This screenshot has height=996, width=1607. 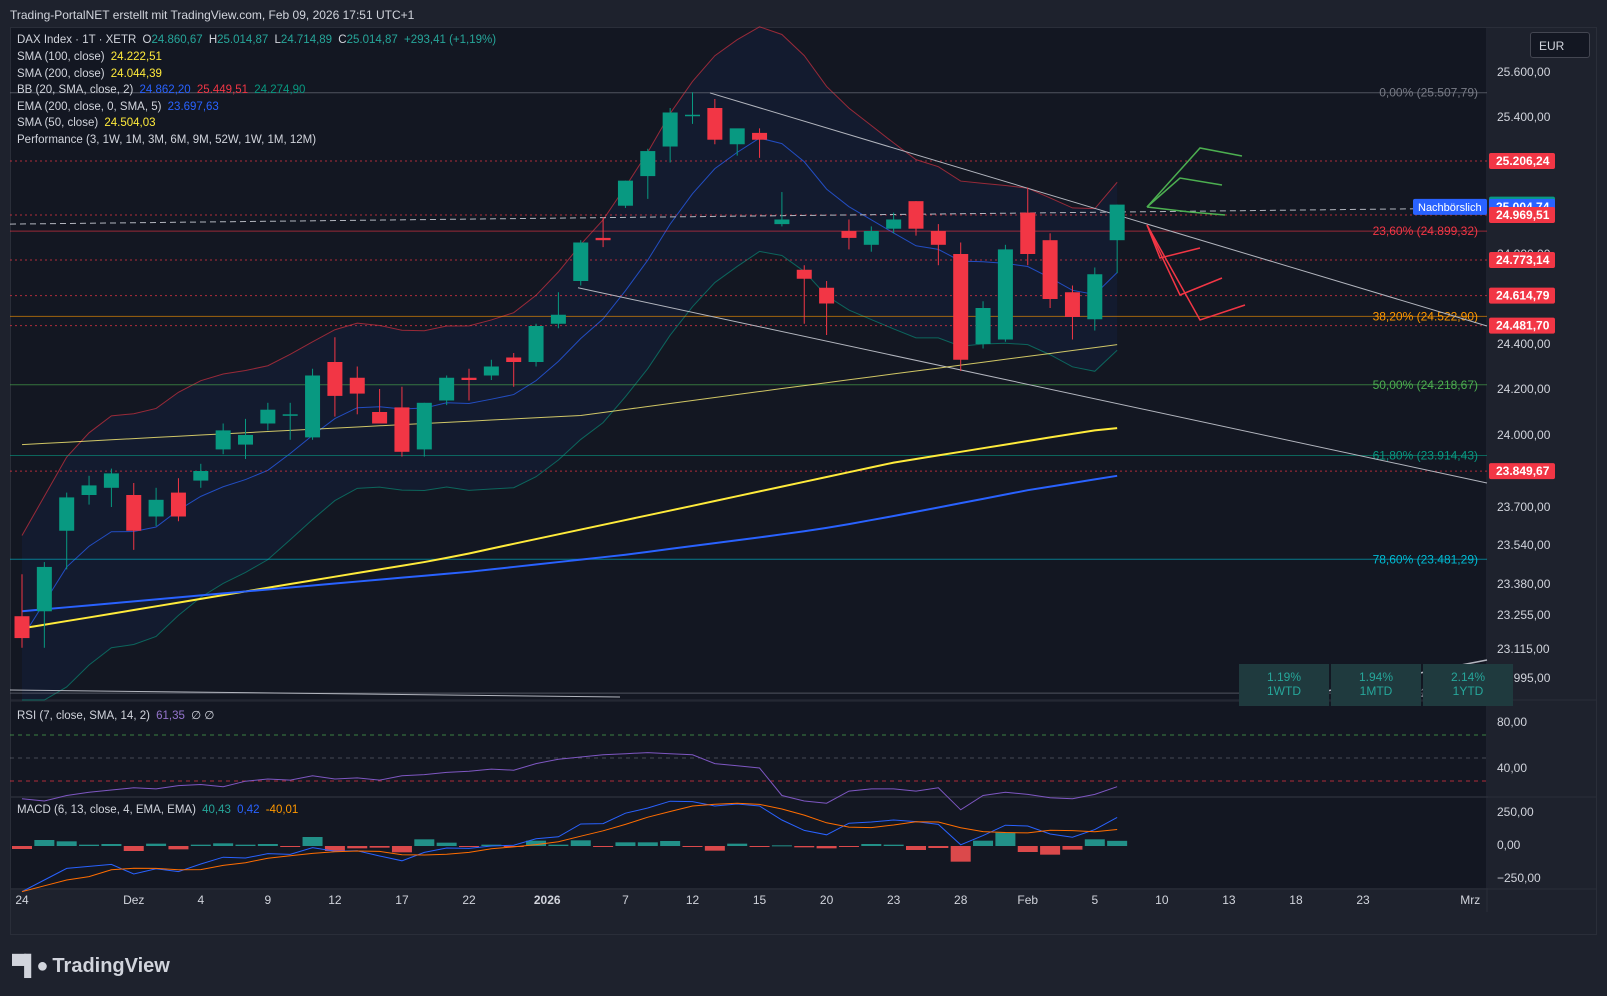 What do you see at coordinates (243, 40) in the screenshot?
I see `legend-h-value: 25.014,87` at bounding box center [243, 40].